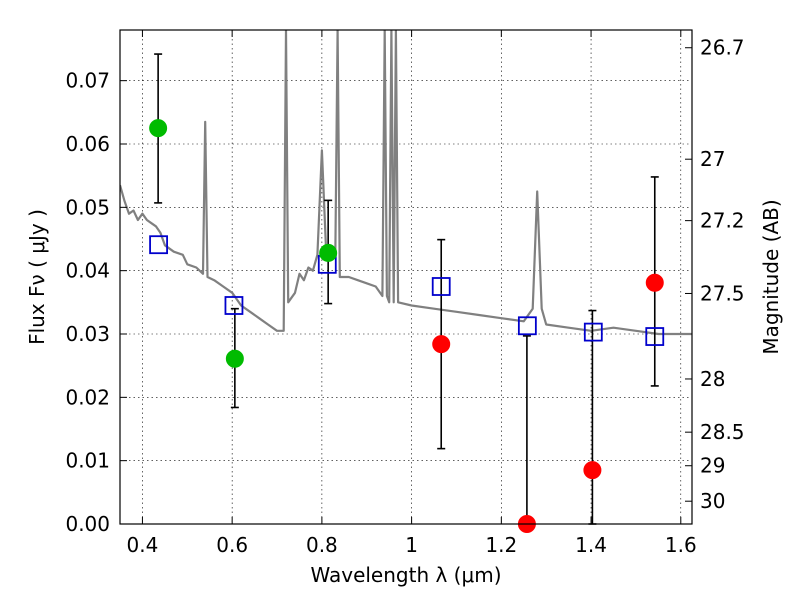 The width and height of the screenshot is (800, 600). Describe the element at coordinates (37, 277) in the screenshot. I see `y-axis-label: Flux Fν ( μJy )` at that location.